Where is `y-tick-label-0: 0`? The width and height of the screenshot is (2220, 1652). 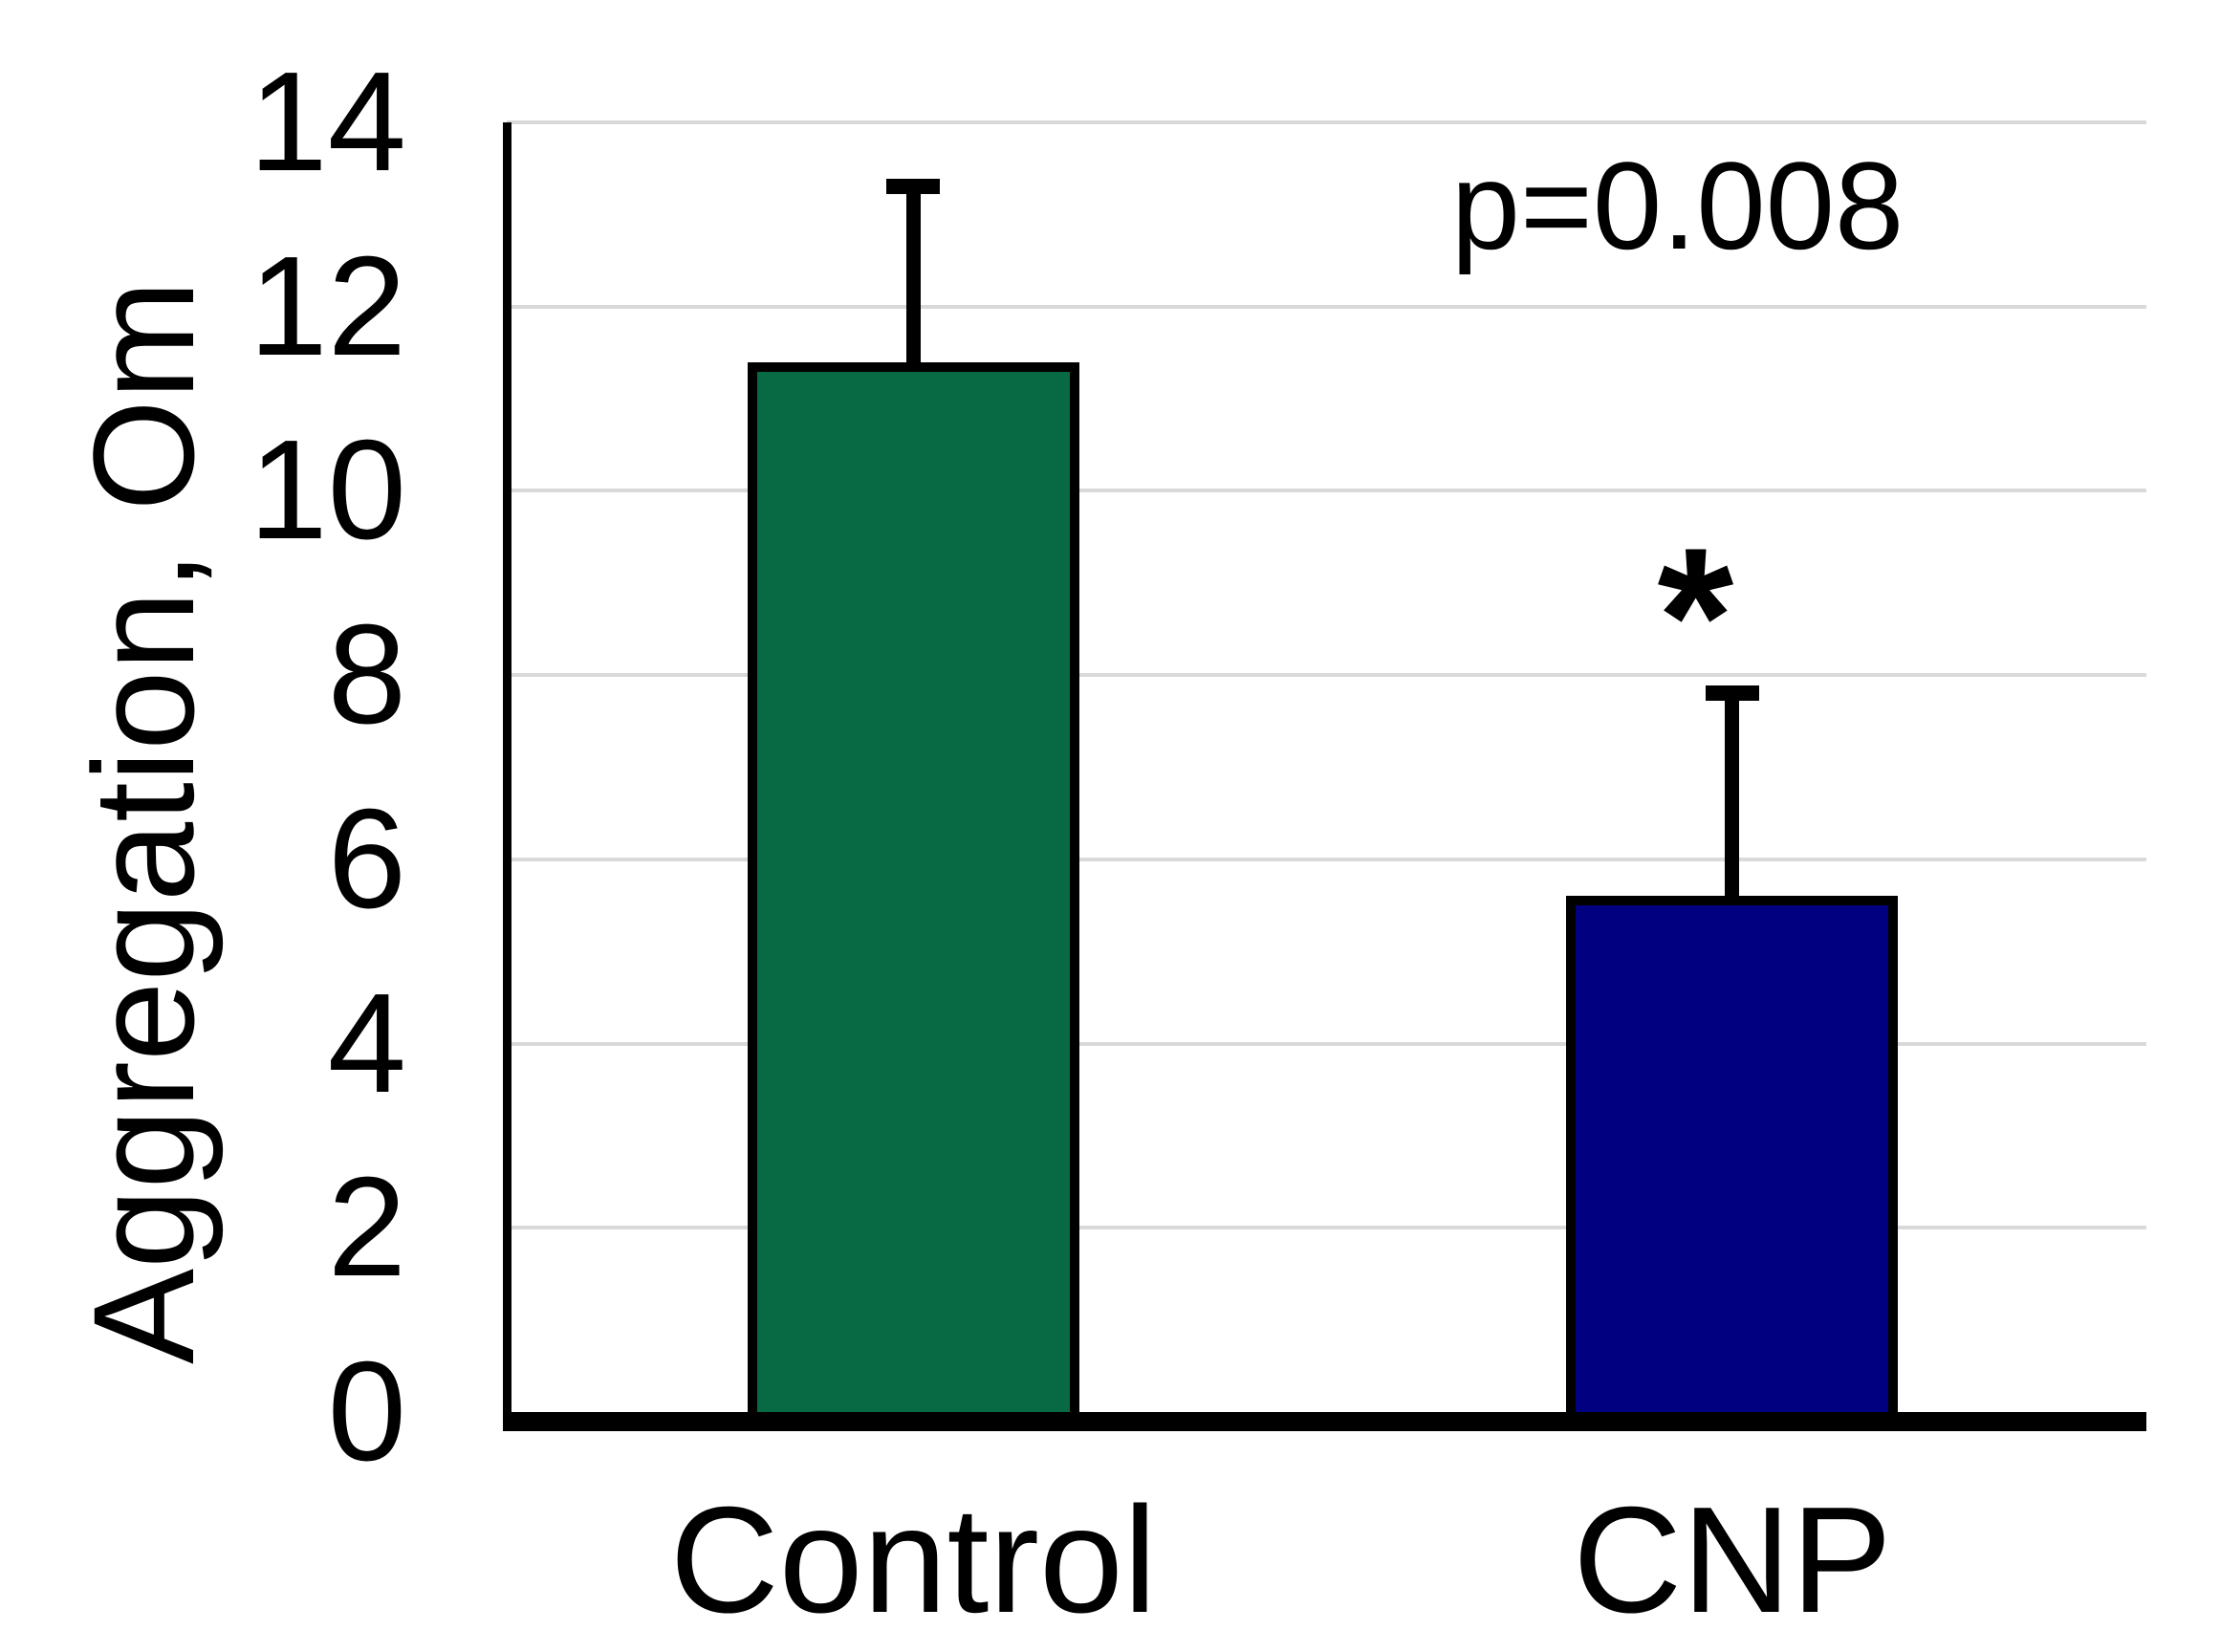
y-tick-label-0: 0 is located at coordinates (366, 1411).